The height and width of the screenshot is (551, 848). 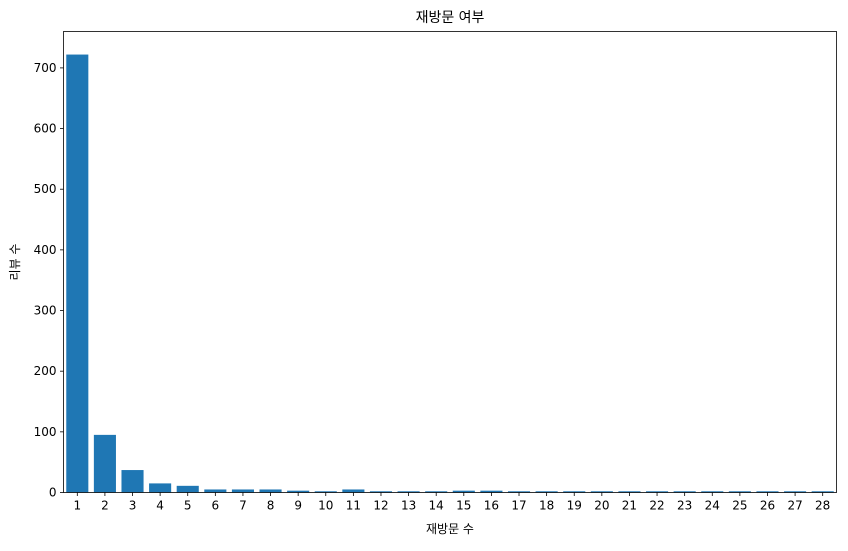 I want to click on x-tick-label-10: 10, so click(x=325, y=506).